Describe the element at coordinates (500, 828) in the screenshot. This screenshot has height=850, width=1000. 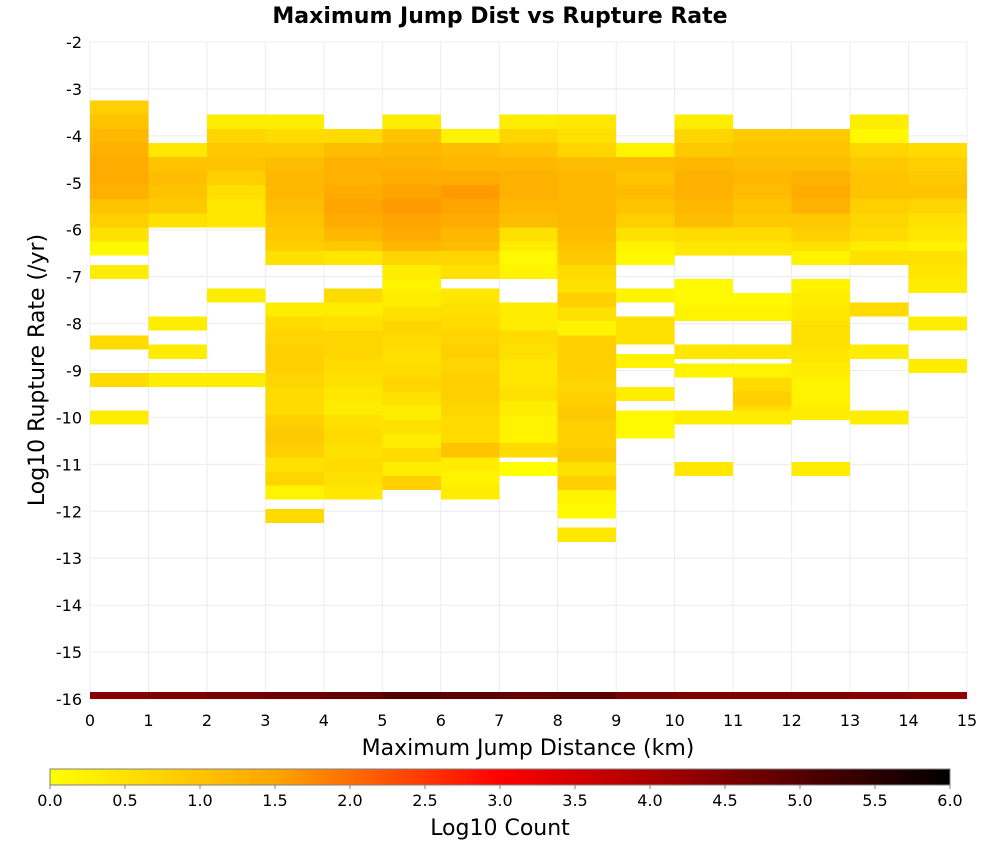
I see `colorbar-label: Log10 Count` at that location.